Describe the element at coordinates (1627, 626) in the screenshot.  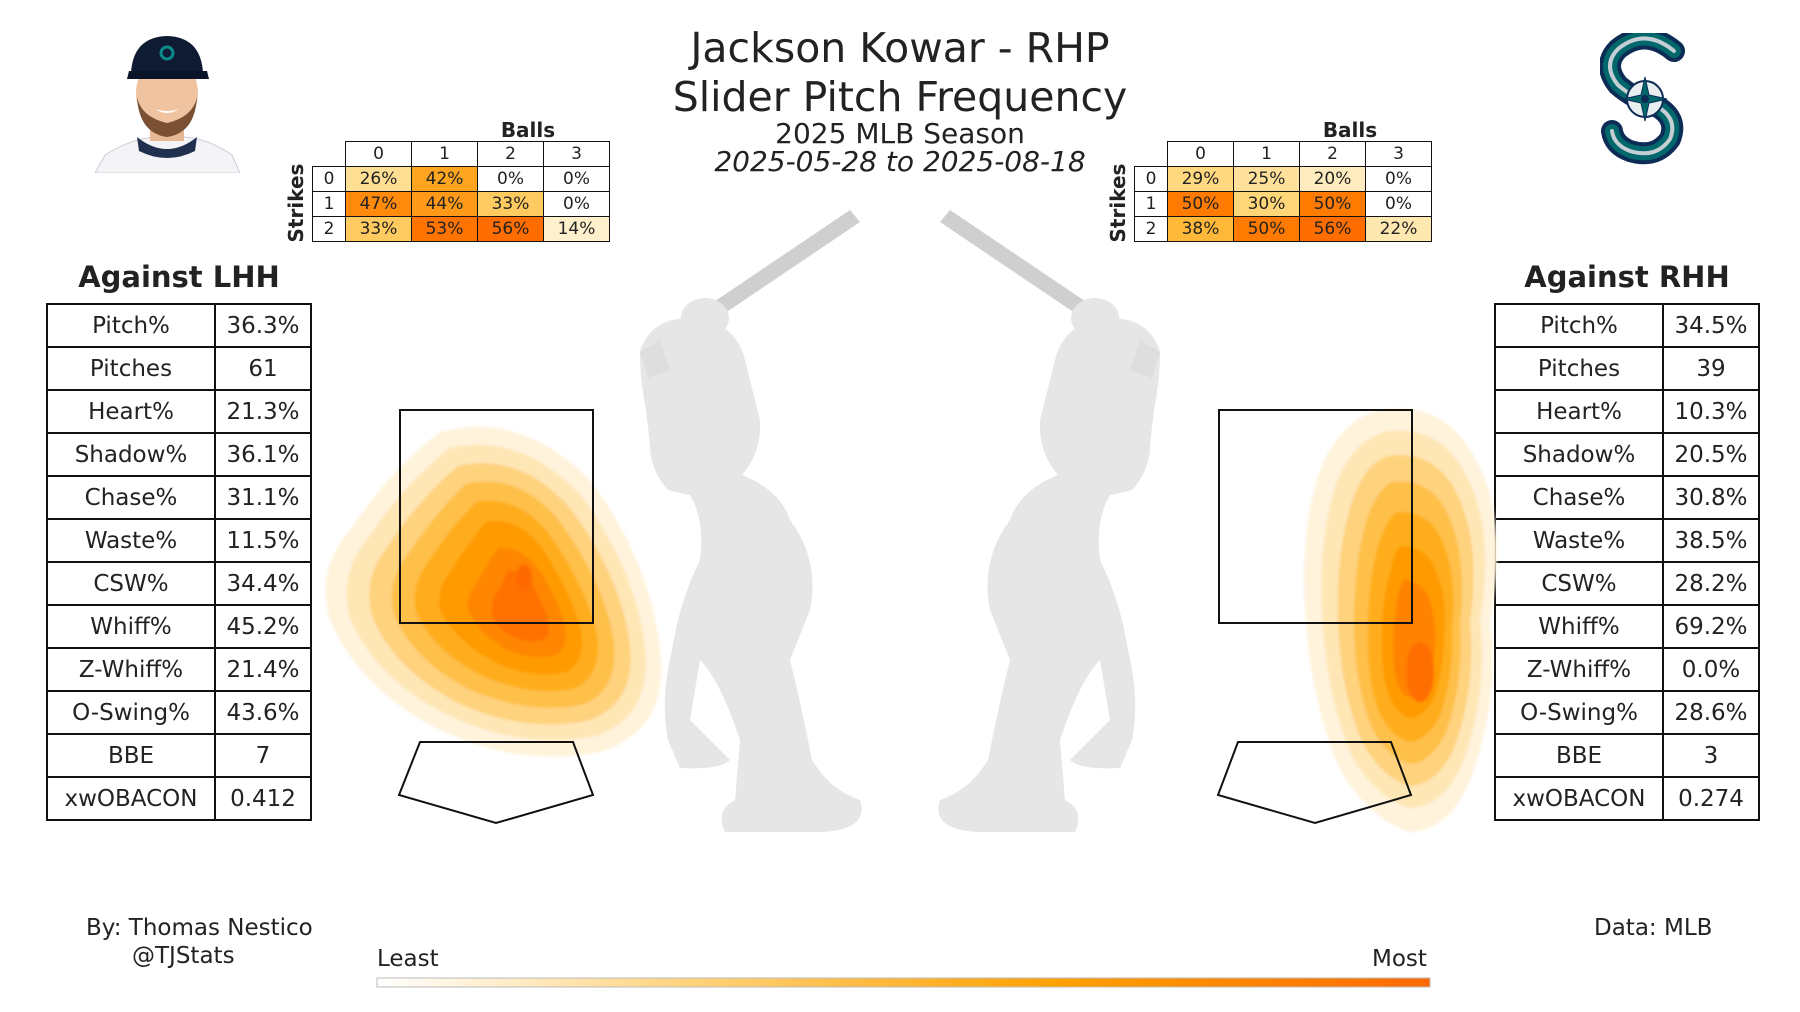
I see `stats-row: Whiff% 69.2%` at that location.